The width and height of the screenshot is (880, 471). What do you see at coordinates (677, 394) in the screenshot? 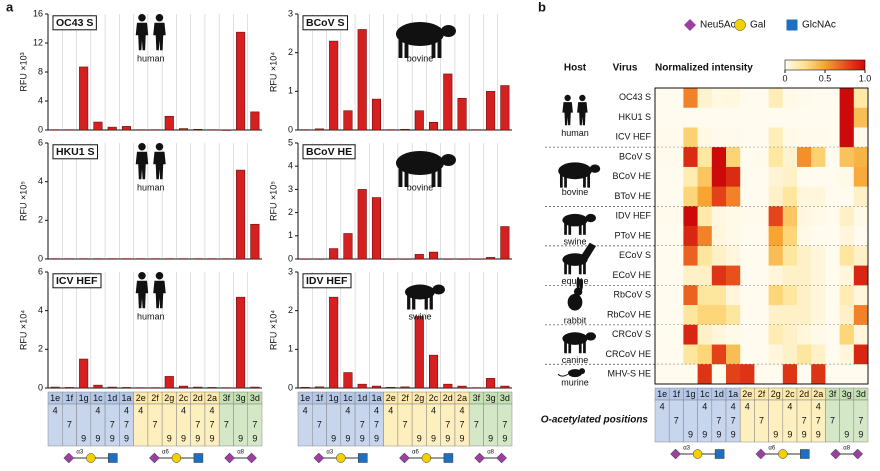
I see `category-label: 1f` at bounding box center [677, 394].